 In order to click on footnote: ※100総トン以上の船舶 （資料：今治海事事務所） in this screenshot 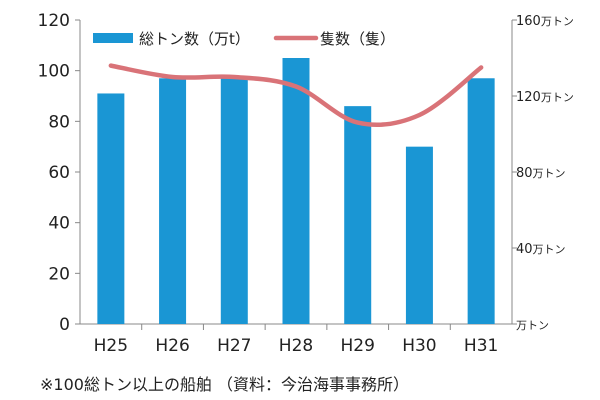, I will do `click(224, 384)`.